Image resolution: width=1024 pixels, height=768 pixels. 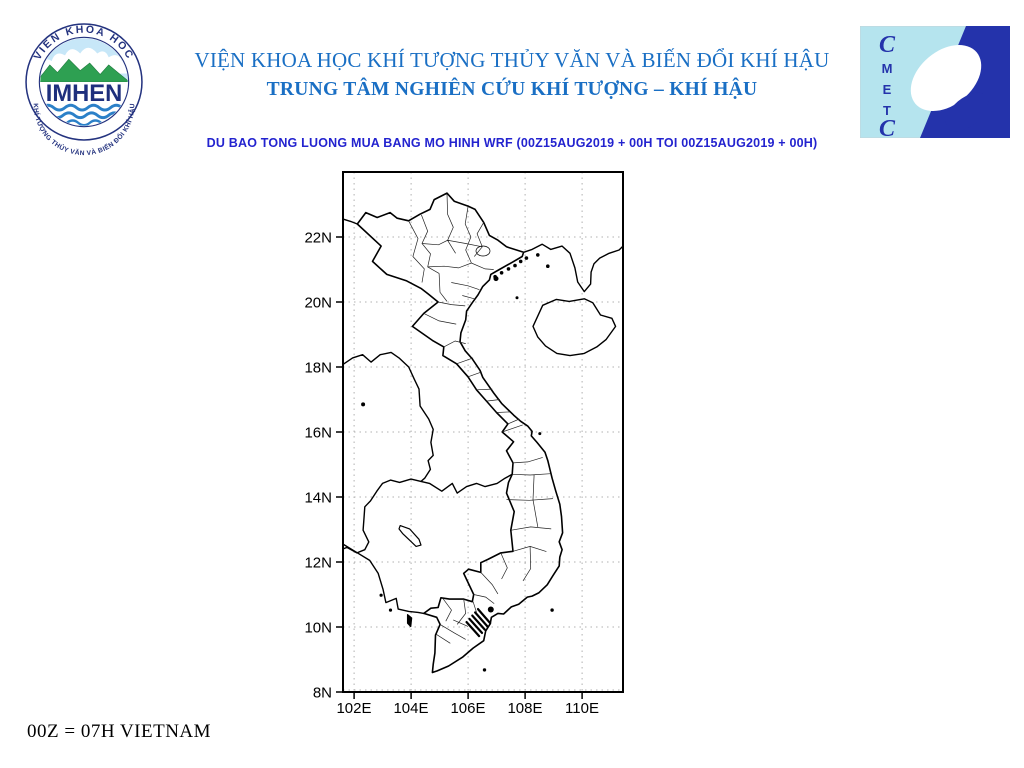 I want to click on x-axis-label: 110E, so click(x=582, y=708).